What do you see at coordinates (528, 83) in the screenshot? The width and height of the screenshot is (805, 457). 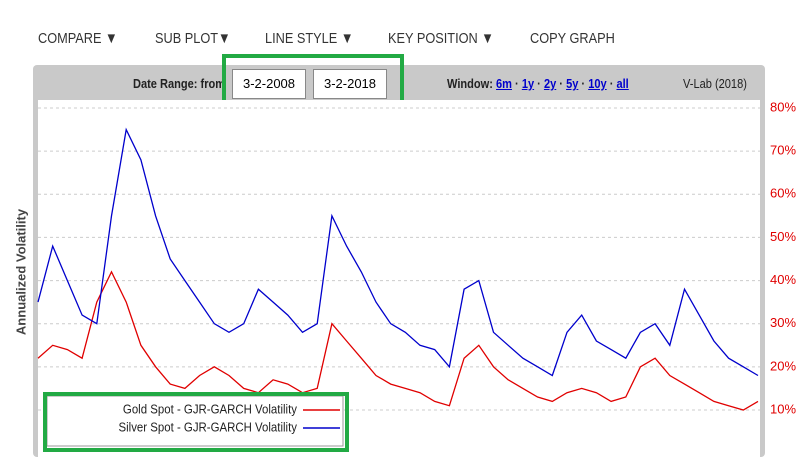 I see `window-link: 1y` at bounding box center [528, 83].